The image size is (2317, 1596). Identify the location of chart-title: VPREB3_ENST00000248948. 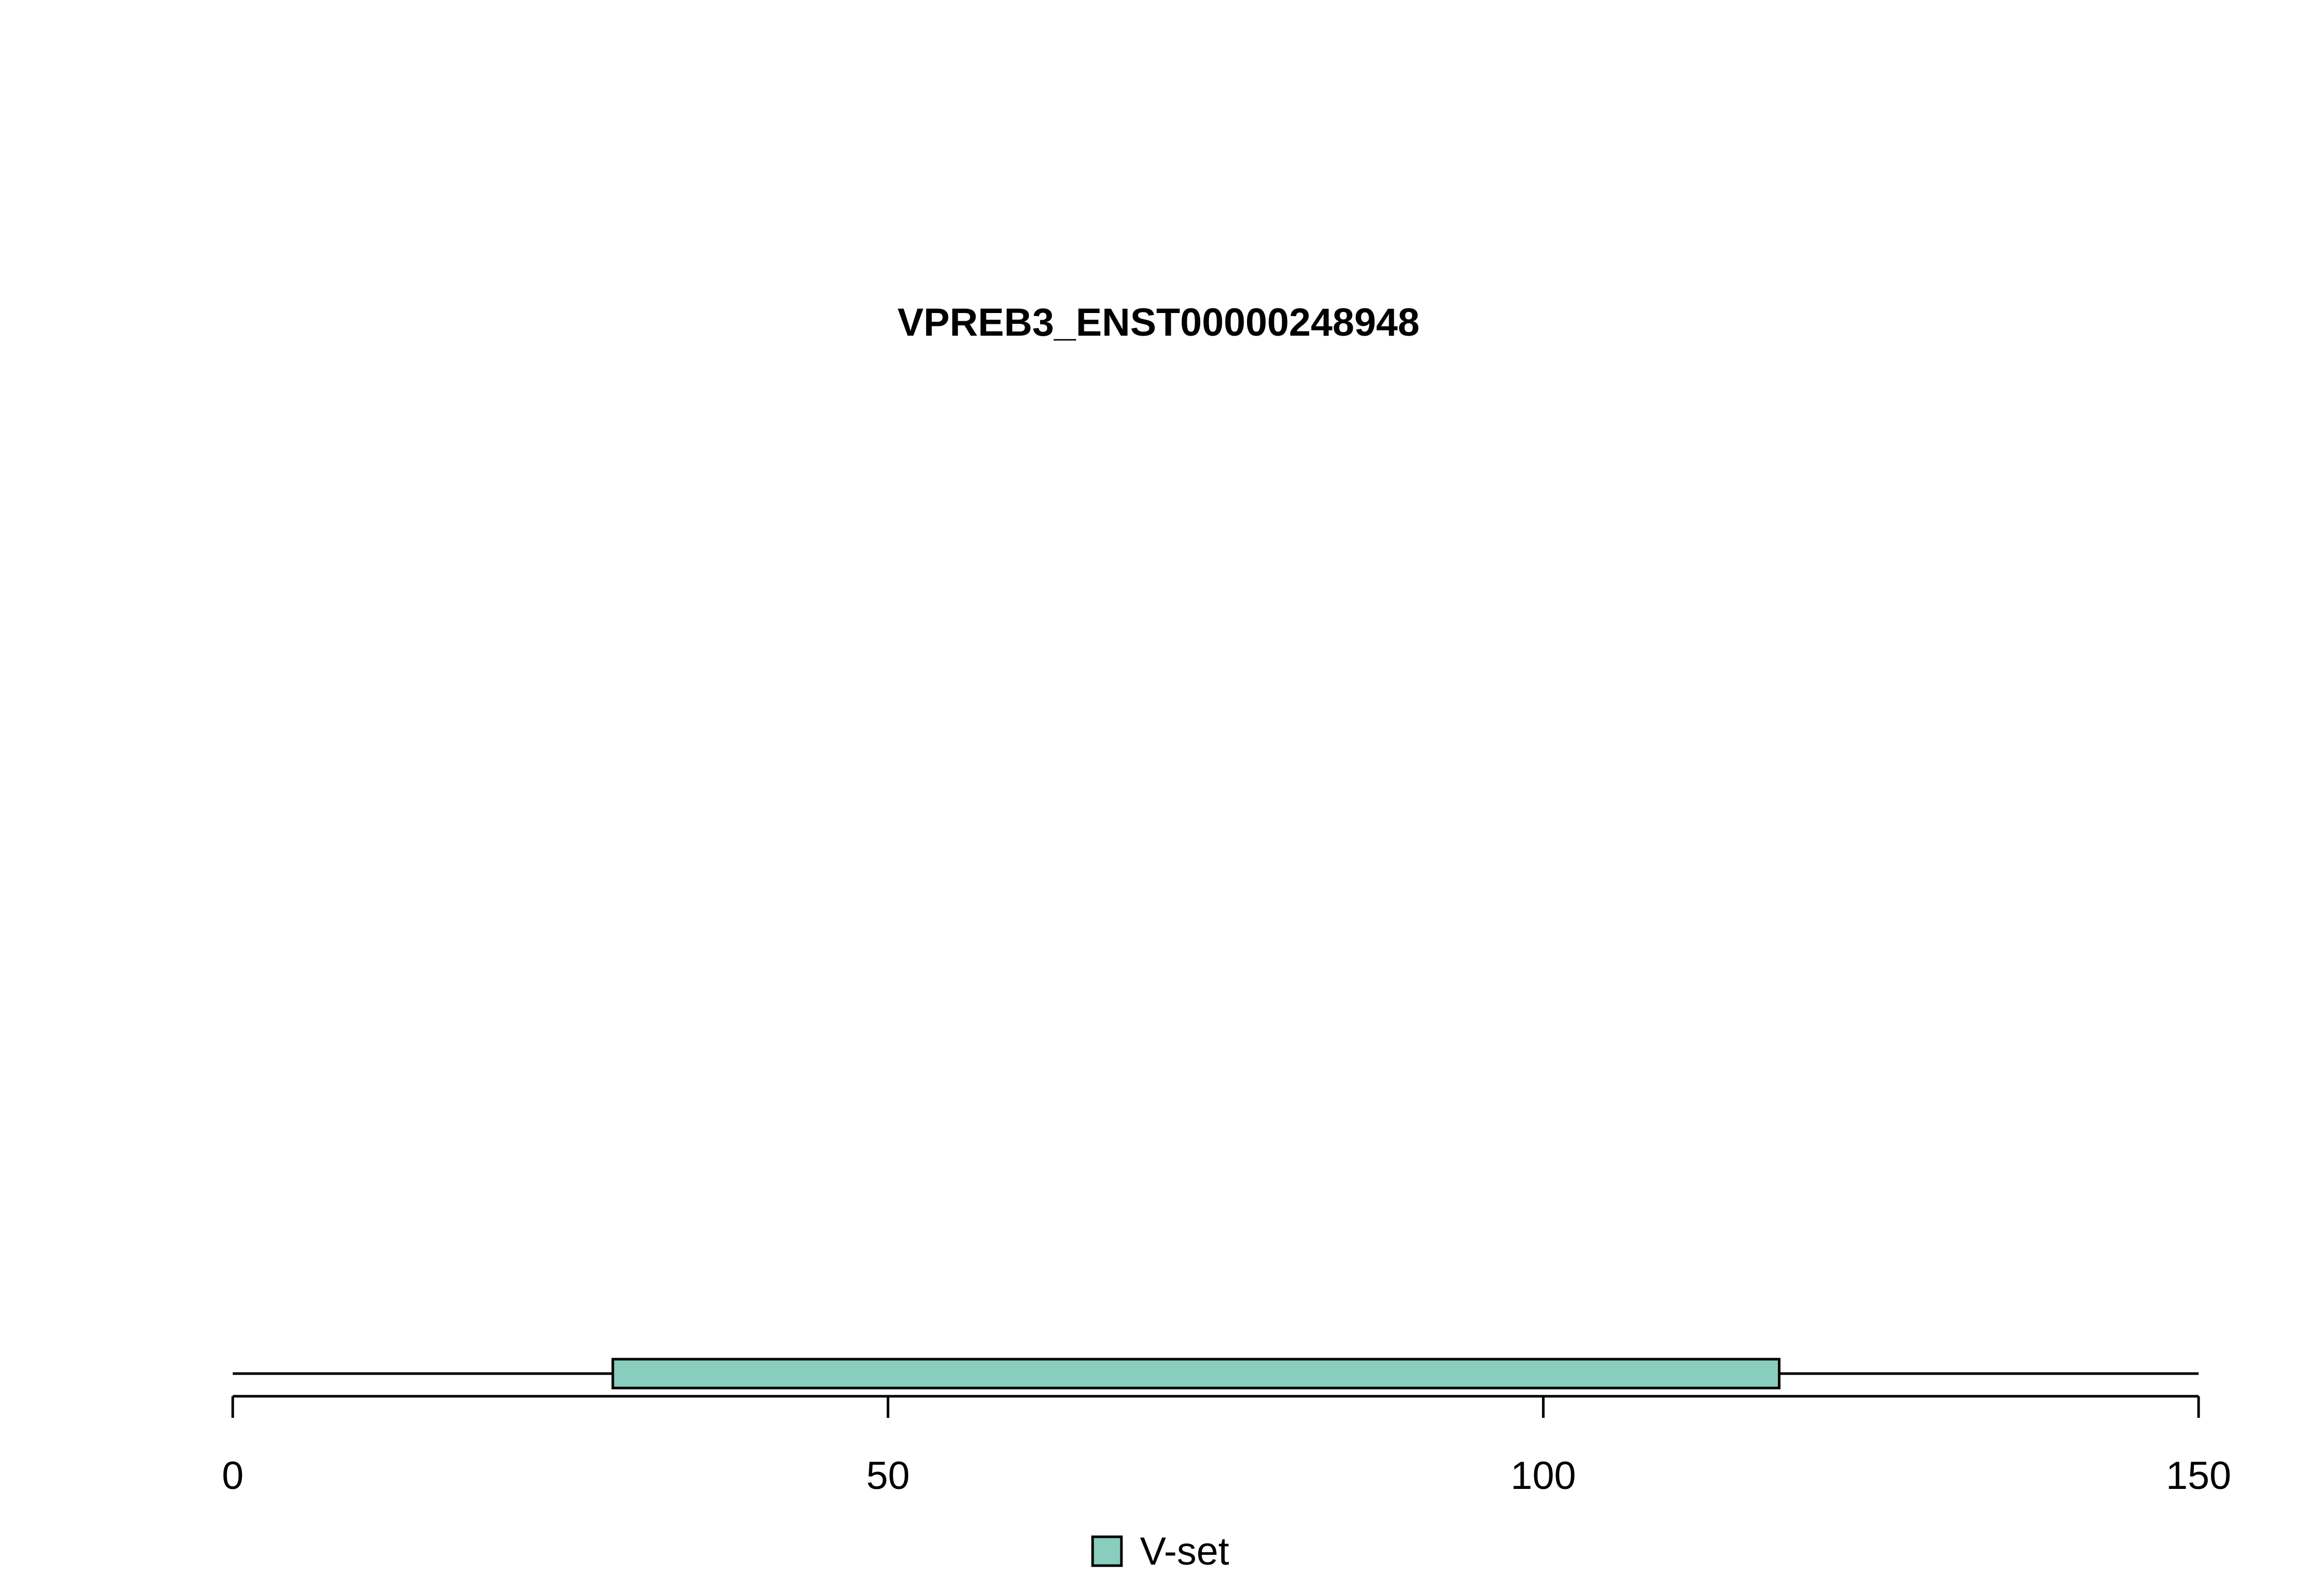
(1158, 322).